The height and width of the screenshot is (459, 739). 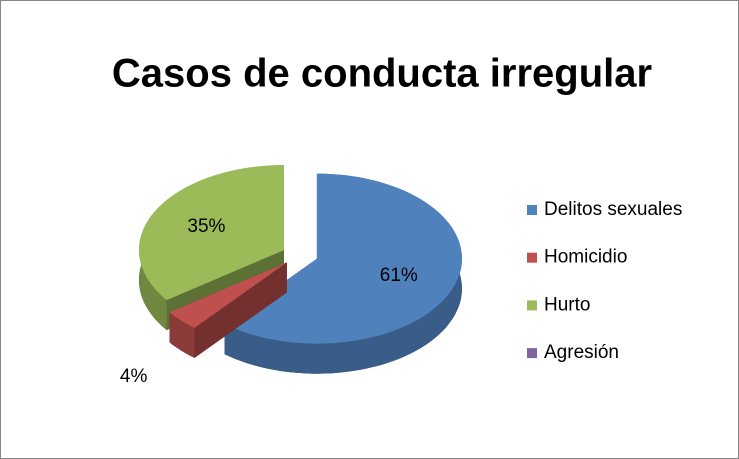 I want to click on legend-label: Hurto, so click(x=567, y=304).